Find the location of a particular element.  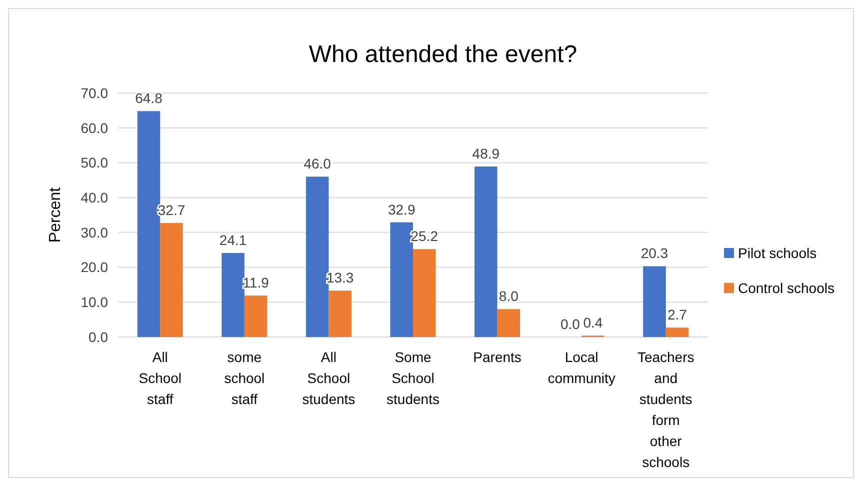

data-label: 8.0 is located at coordinates (508, 296).